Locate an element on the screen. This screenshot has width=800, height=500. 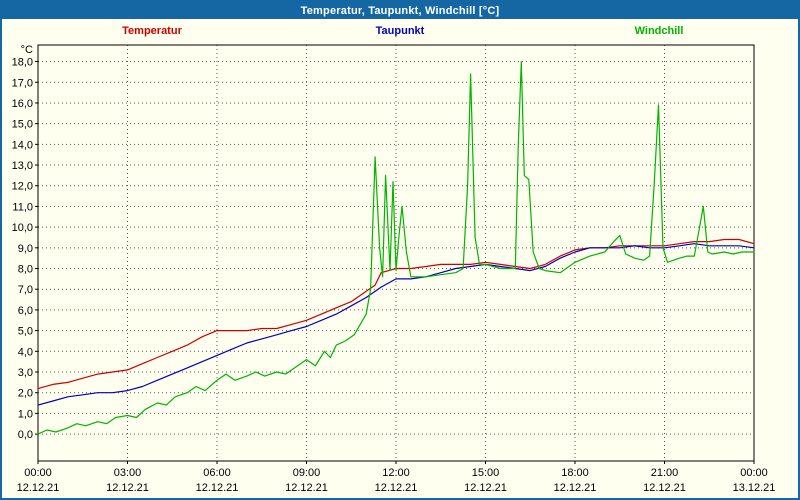
chart-title: Temperatur, Taupunkt, Windchill [°C] is located at coordinates (400, 10).